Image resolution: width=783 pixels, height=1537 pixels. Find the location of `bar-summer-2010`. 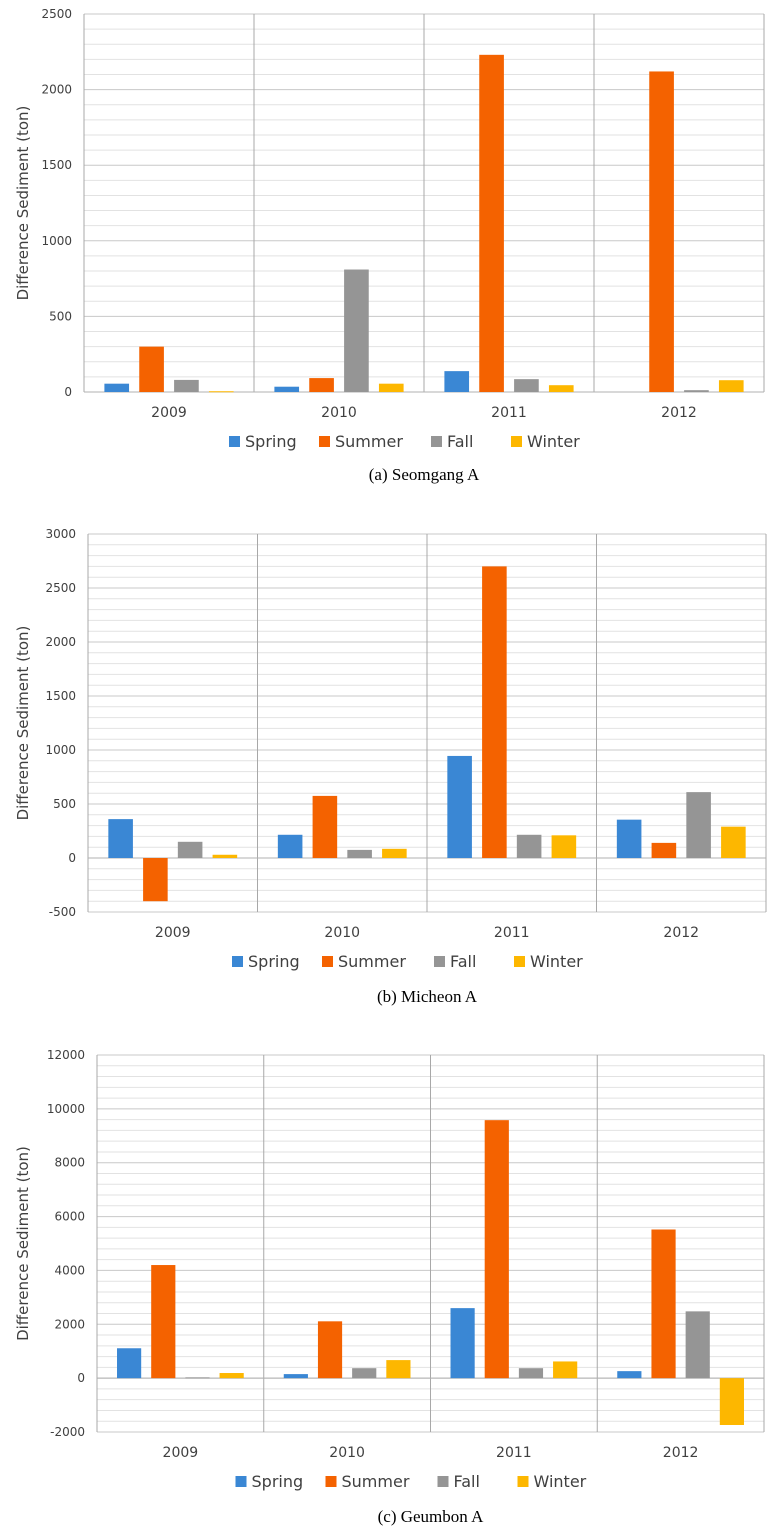

bar-summer-2010 is located at coordinates (330, 1350).